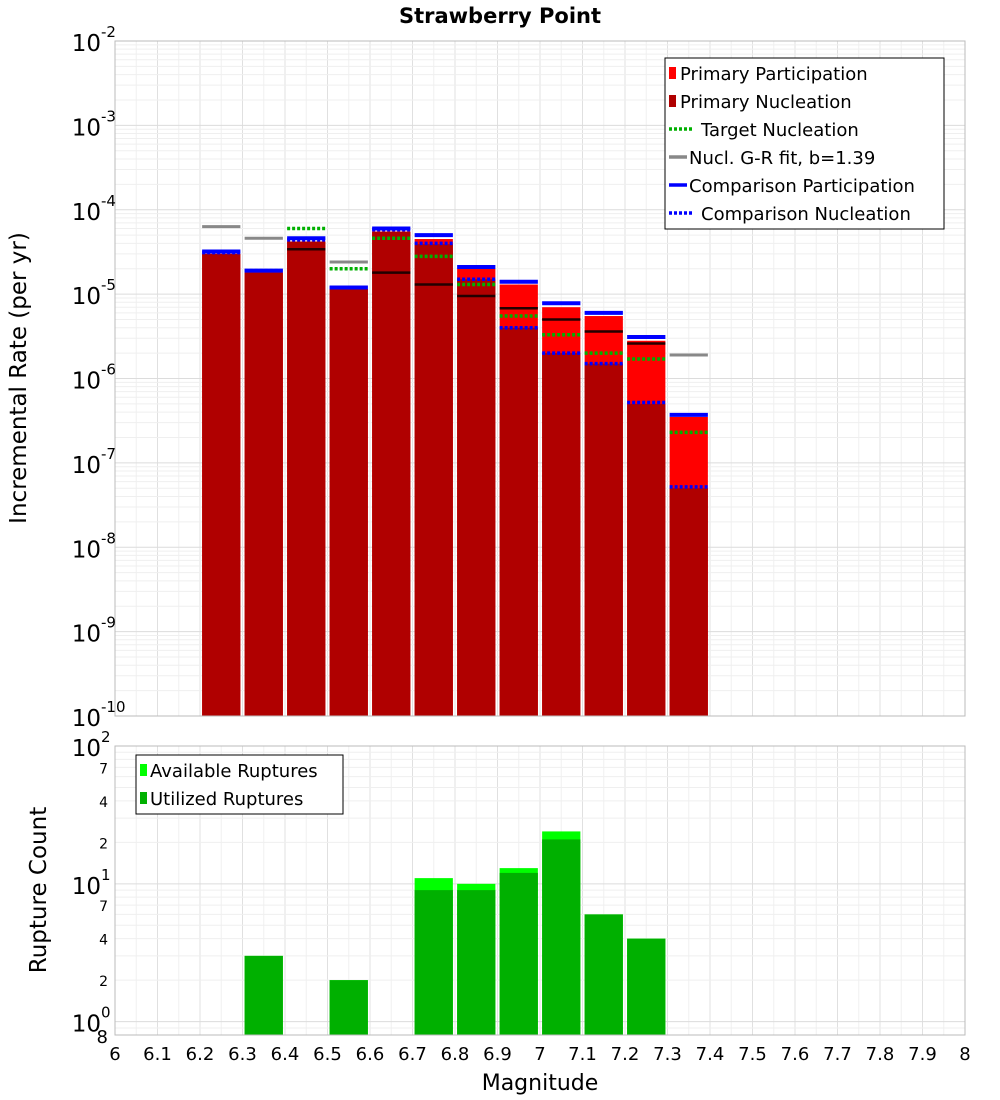 The image size is (1000, 1100). What do you see at coordinates (782, 158) in the screenshot?
I see `legend-label: Nucl. G-R fit, b=1.39` at bounding box center [782, 158].